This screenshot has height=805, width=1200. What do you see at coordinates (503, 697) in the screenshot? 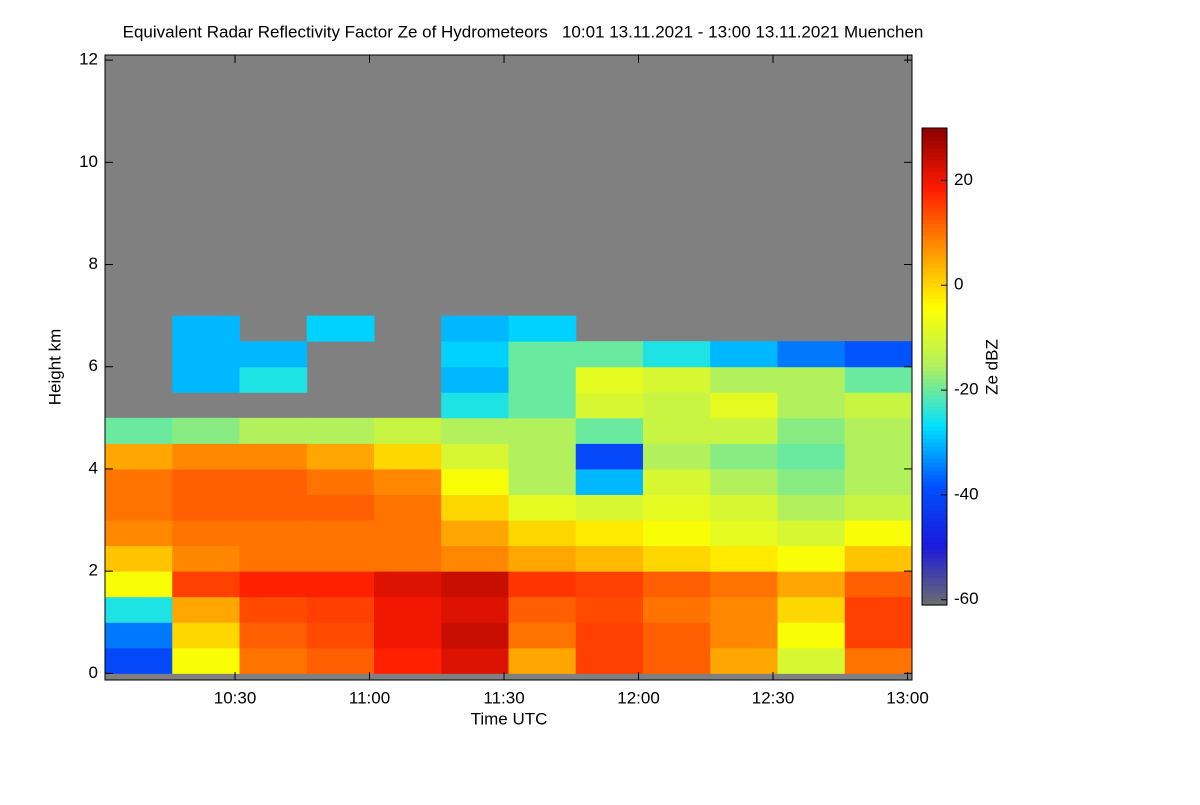
I see `x-tick-label: 11:30` at bounding box center [503, 697].